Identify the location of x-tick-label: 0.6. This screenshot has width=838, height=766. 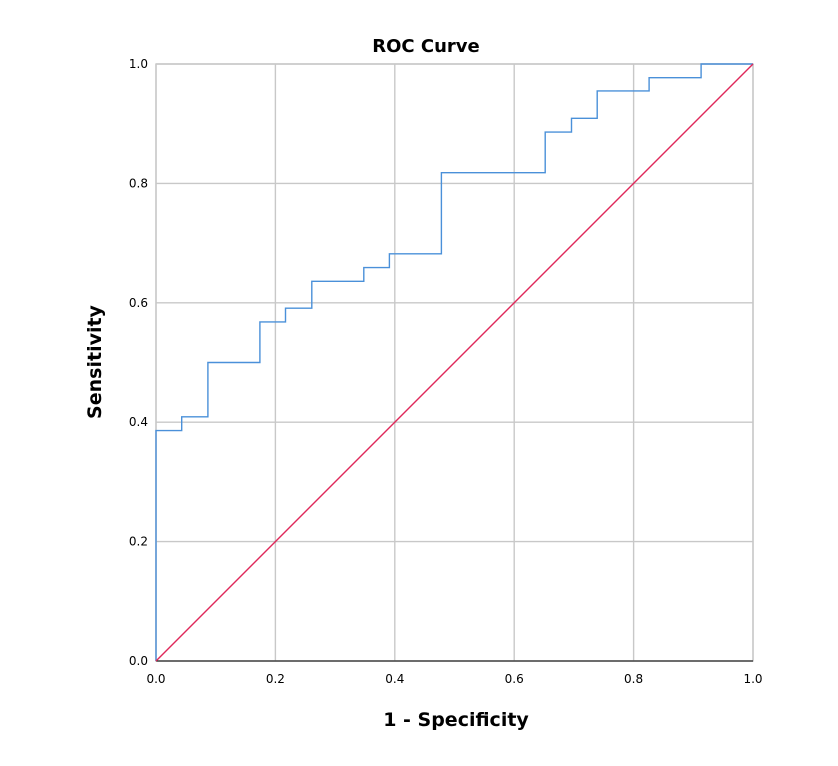
(514, 679).